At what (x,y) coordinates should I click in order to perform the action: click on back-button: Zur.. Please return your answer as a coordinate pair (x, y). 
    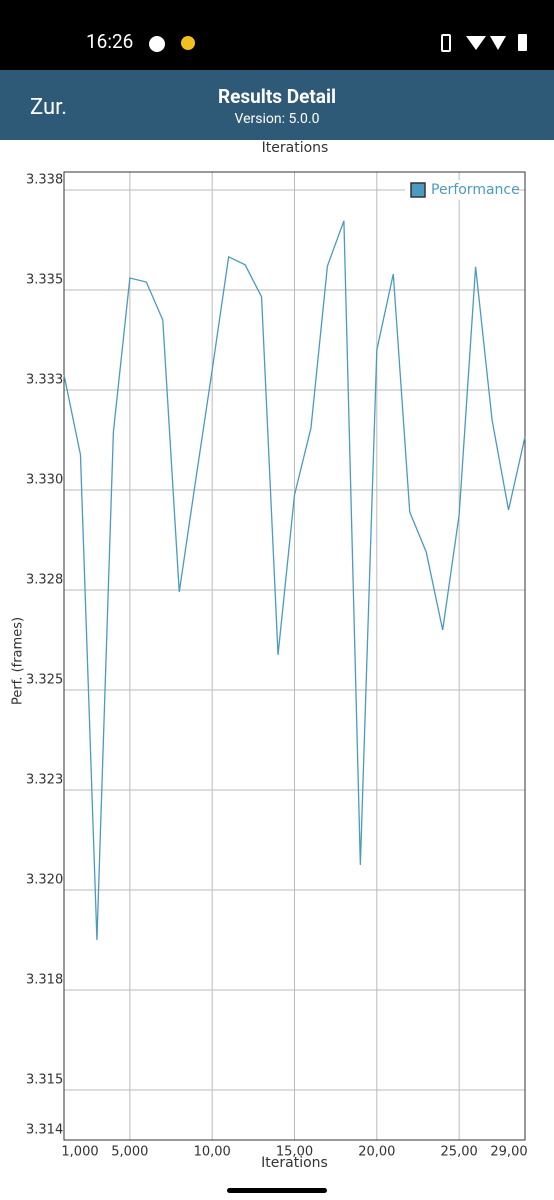
    Looking at the image, I should click on (49, 107).